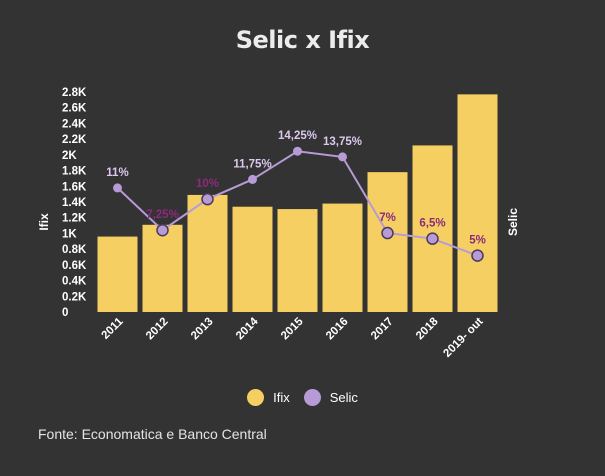 Image resolution: width=605 pixels, height=476 pixels. Describe the element at coordinates (74, 219) in the screenshot. I see `y-tick-label: 1.2K` at that location.